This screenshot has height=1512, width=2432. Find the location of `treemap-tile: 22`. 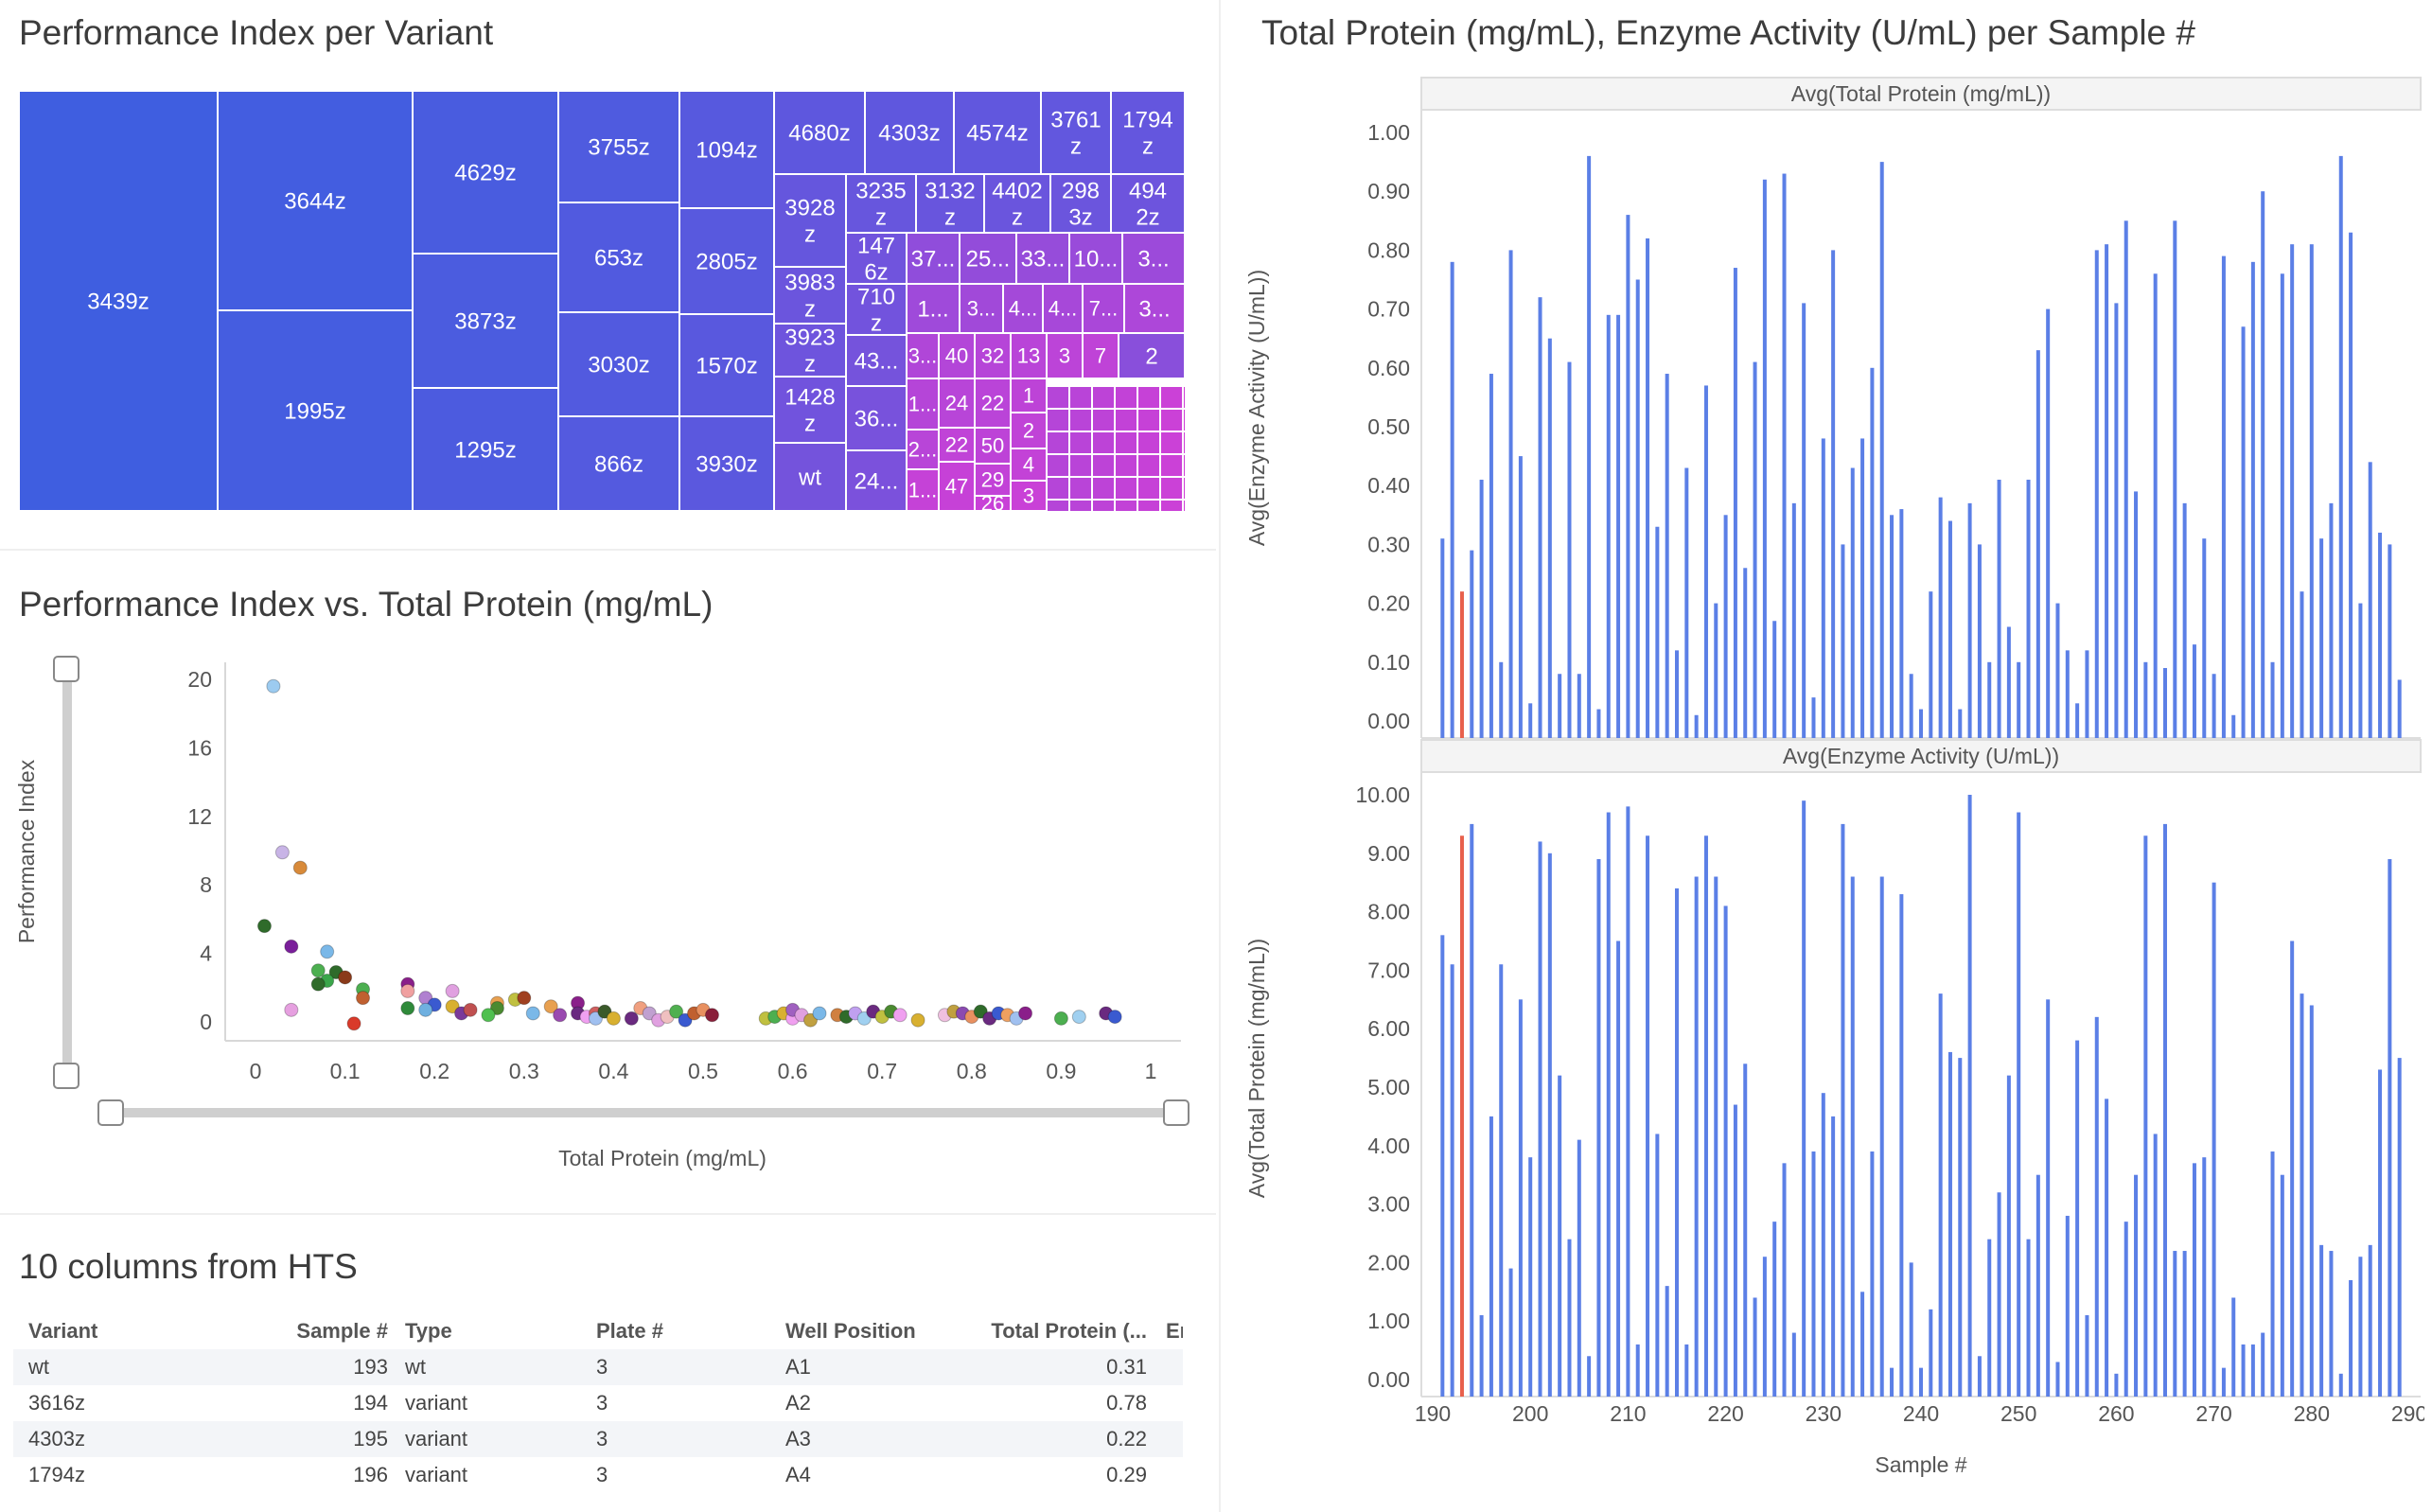

treemap-tile: 22 is located at coordinates (957, 445).